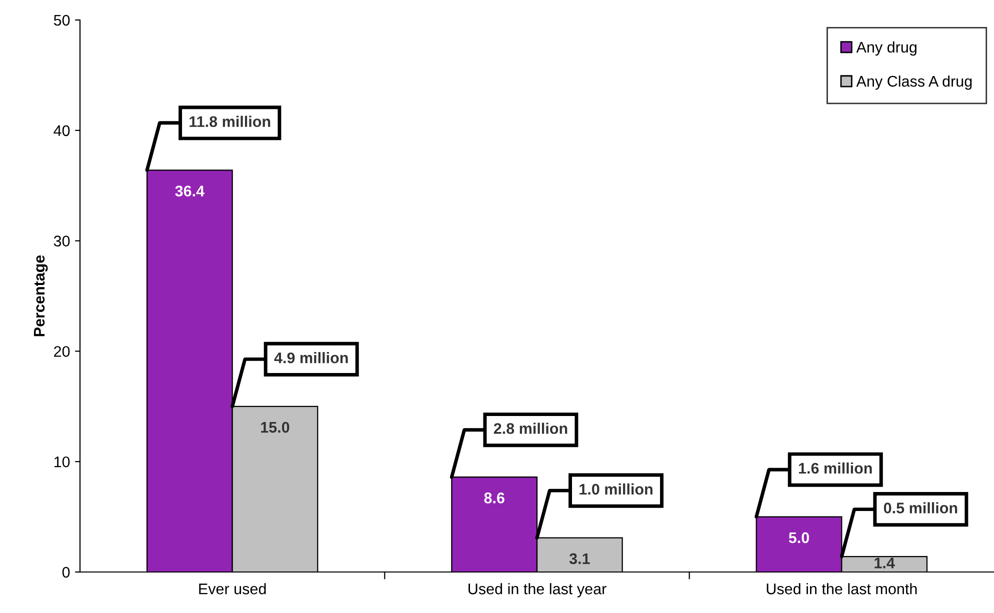 Image resolution: width=994 pixels, height=613 pixels. Describe the element at coordinates (531, 428) in the screenshot. I see `annotation: 2.8 million` at that location.